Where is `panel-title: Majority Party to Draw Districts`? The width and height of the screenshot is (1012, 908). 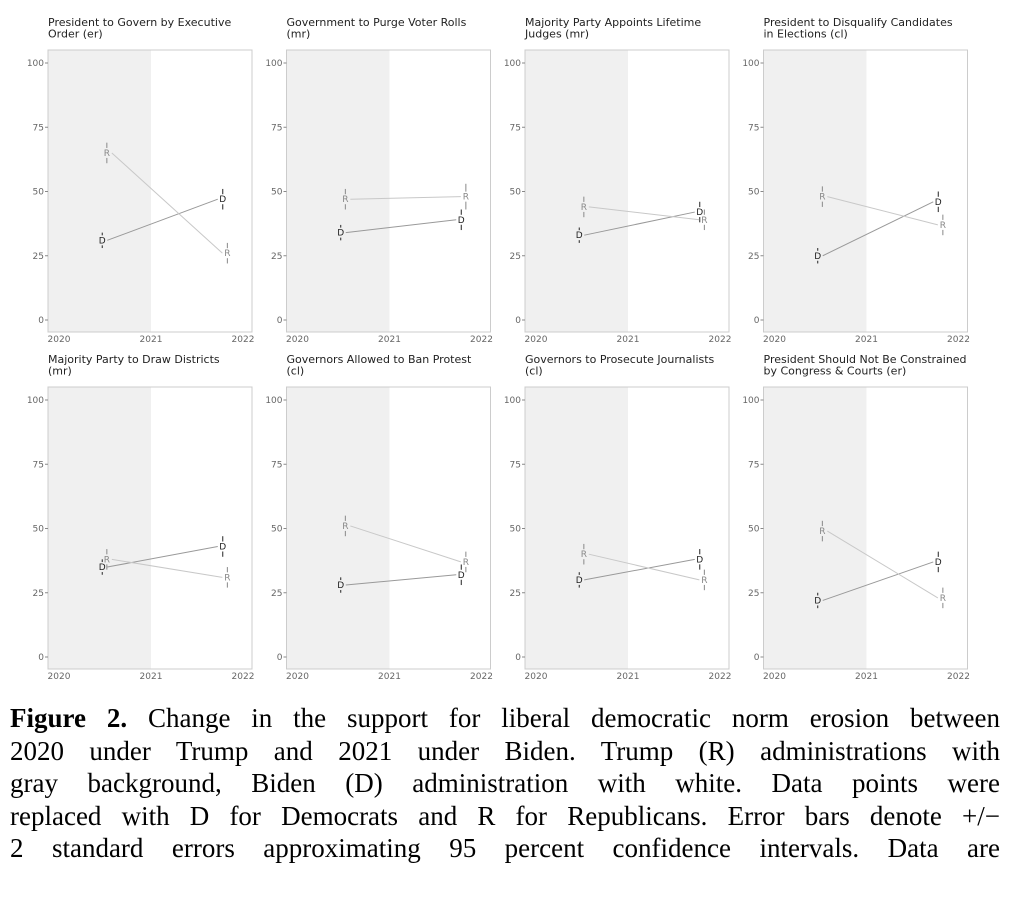 panel-title: Majority Party to Draw Districts is located at coordinates (134, 359).